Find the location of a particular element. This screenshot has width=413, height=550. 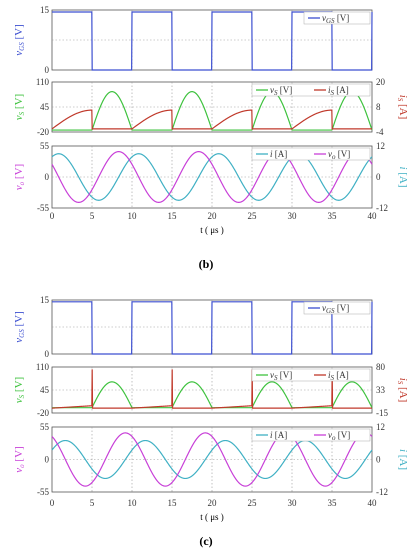

y-right-tick-label: 80 is located at coordinates (381, 367).